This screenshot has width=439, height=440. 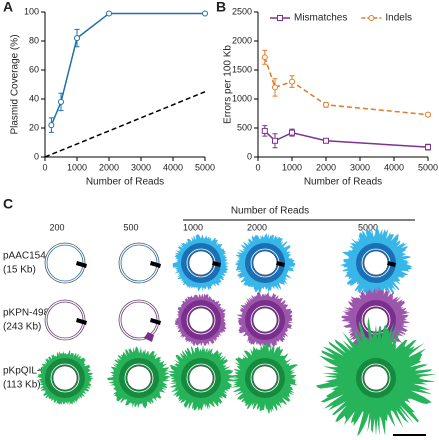 What do you see at coordinates (130, 227) in the screenshot?
I see `column-label: 500` at bounding box center [130, 227].